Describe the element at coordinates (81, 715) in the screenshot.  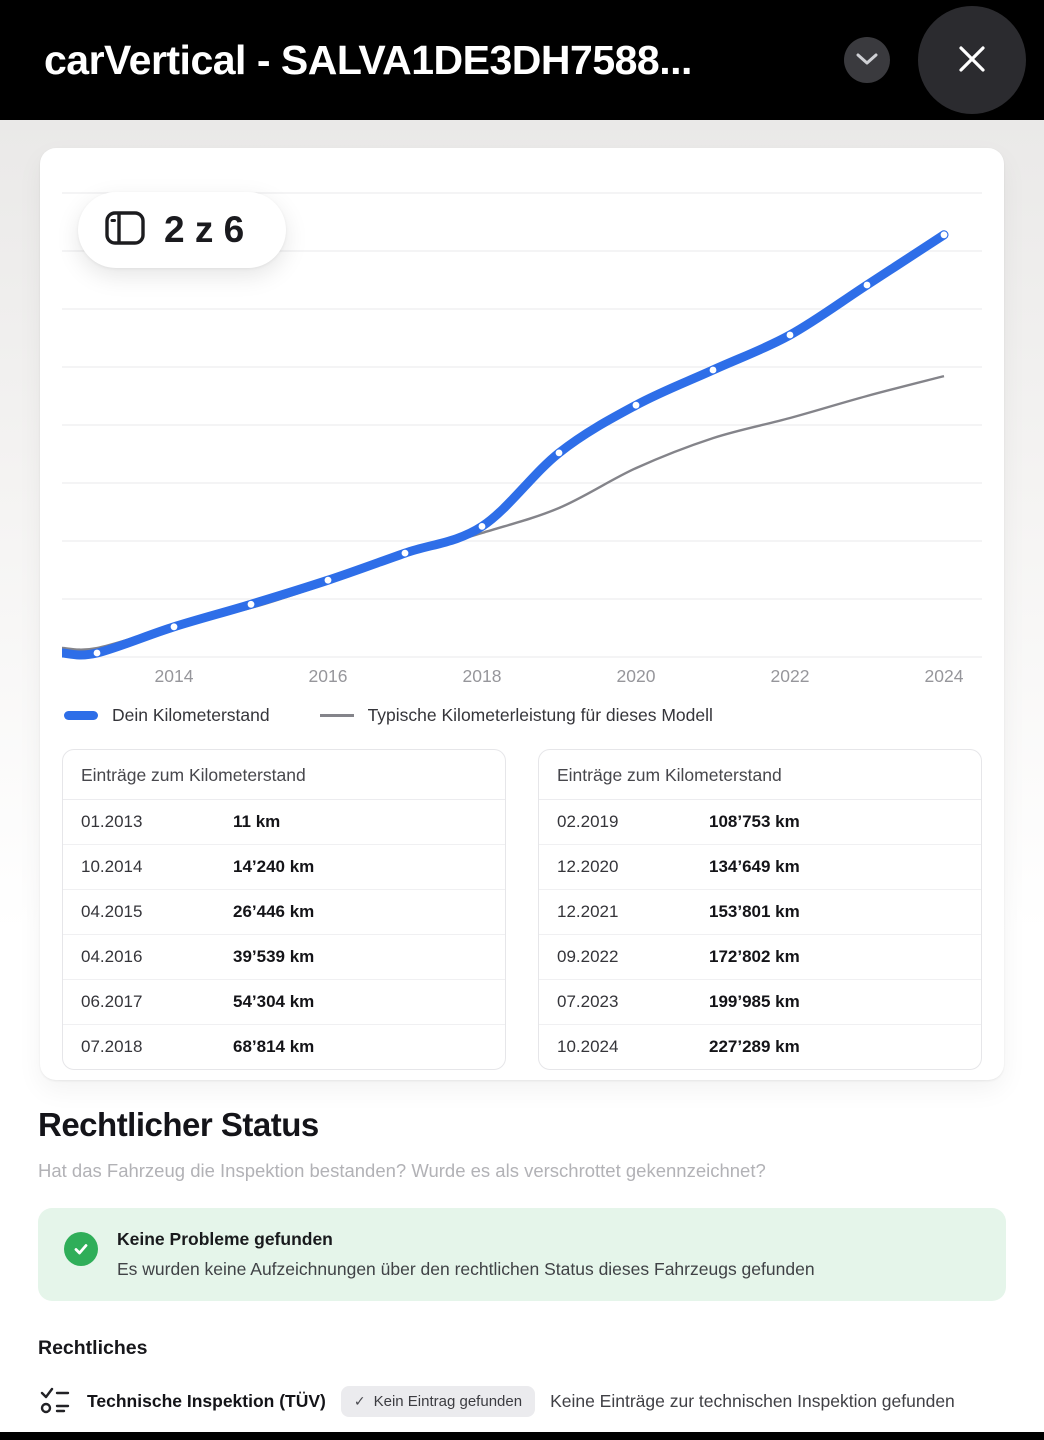
I see `own-mileage-swatch` at that location.